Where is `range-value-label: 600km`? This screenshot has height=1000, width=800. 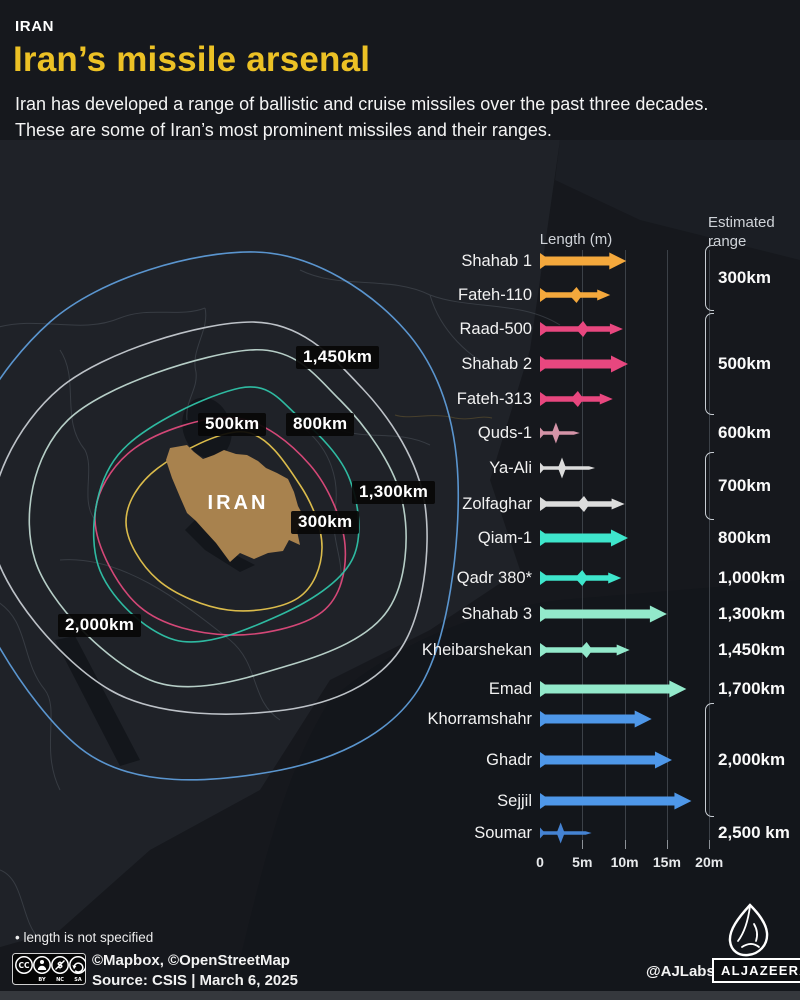 range-value-label: 600km is located at coordinates (744, 432).